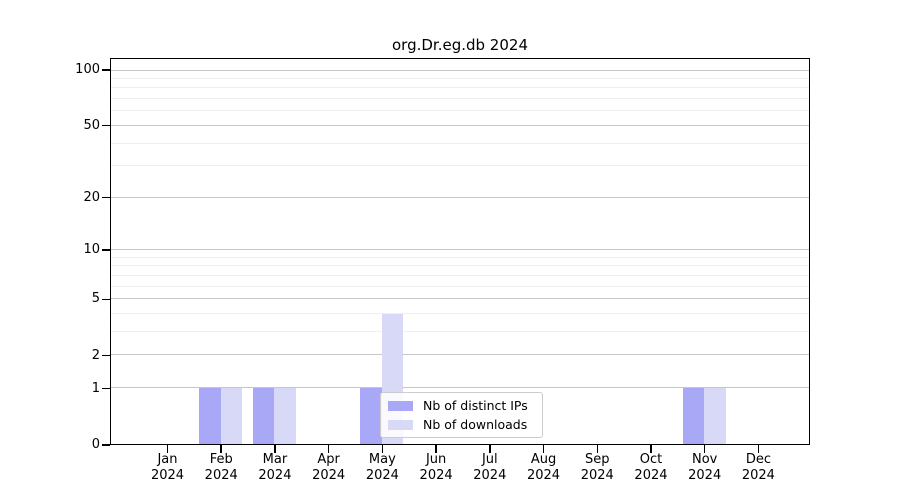  Describe the element at coordinates (91, 125) in the screenshot. I see `y-tick-label-50: 50` at that location.